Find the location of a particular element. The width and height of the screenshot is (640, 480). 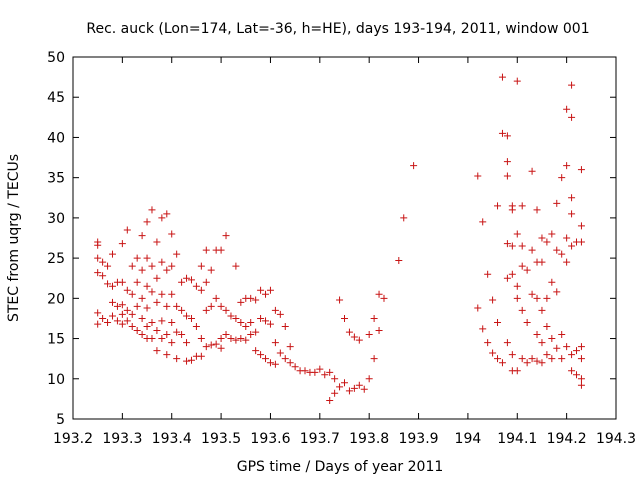

y-tick-label: 15 is located at coordinates (56, 340).